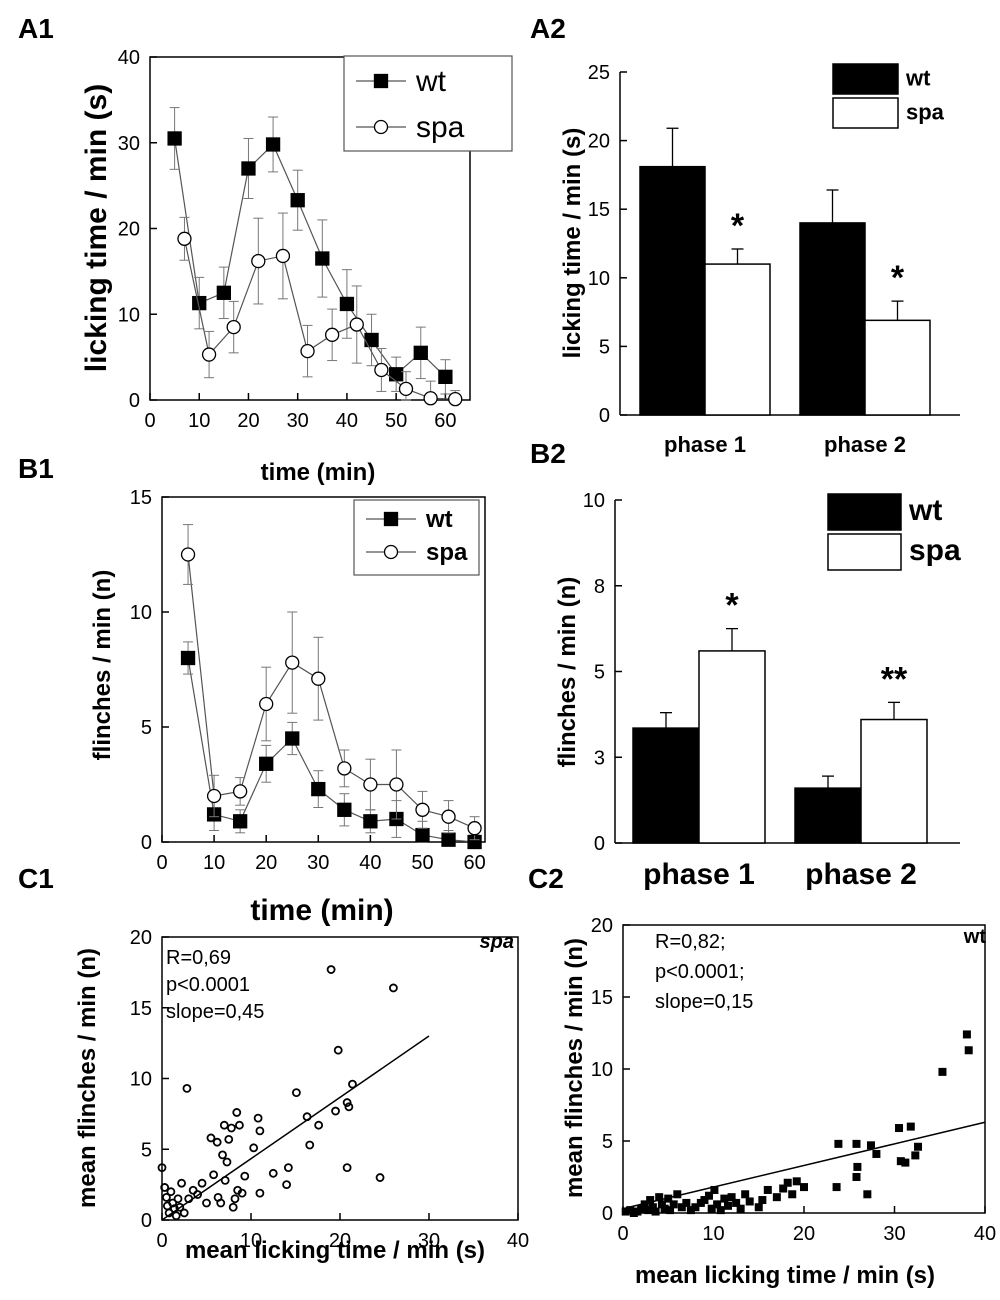  Describe the element at coordinates (865, 444) in the screenshot. I see `a2-category-label: phase 2` at that location.